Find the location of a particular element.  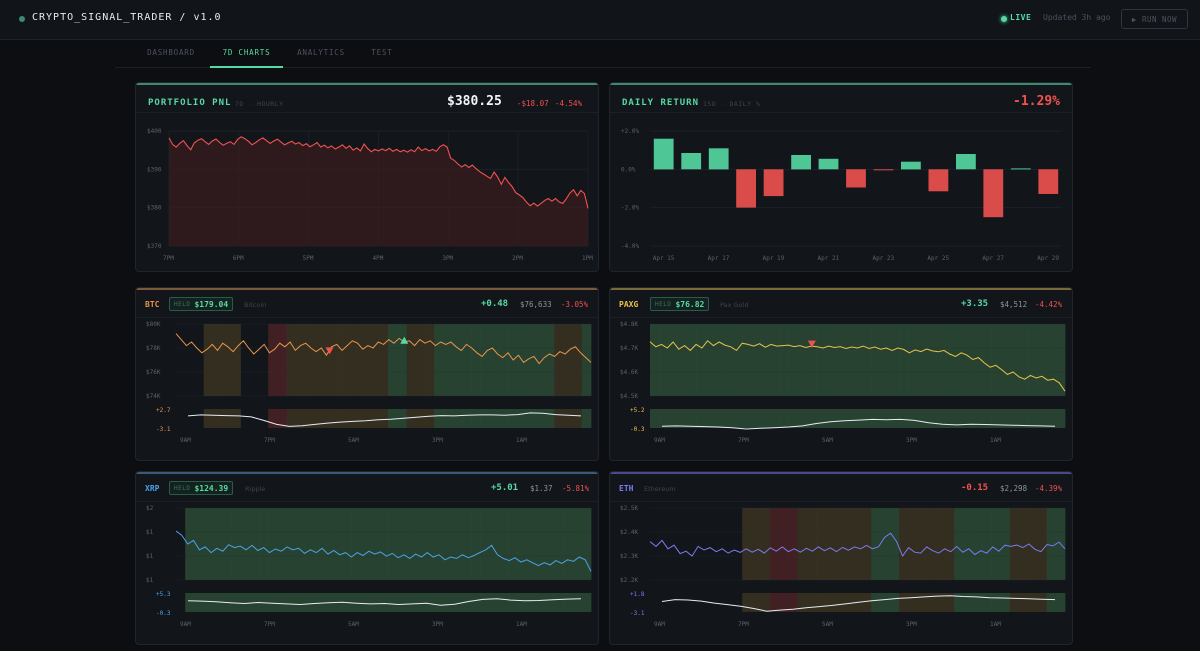

coin-price: $76,633 is located at coordinates (536, 304).